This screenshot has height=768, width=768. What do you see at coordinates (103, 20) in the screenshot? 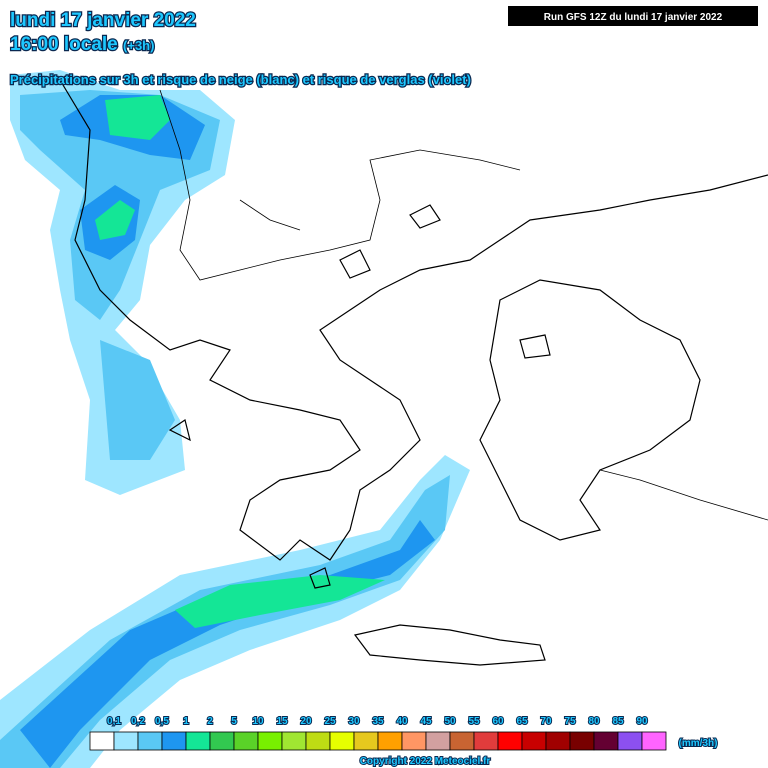
I see `date: lundi 17 janvier 2022` at bounding box center [103, 20].